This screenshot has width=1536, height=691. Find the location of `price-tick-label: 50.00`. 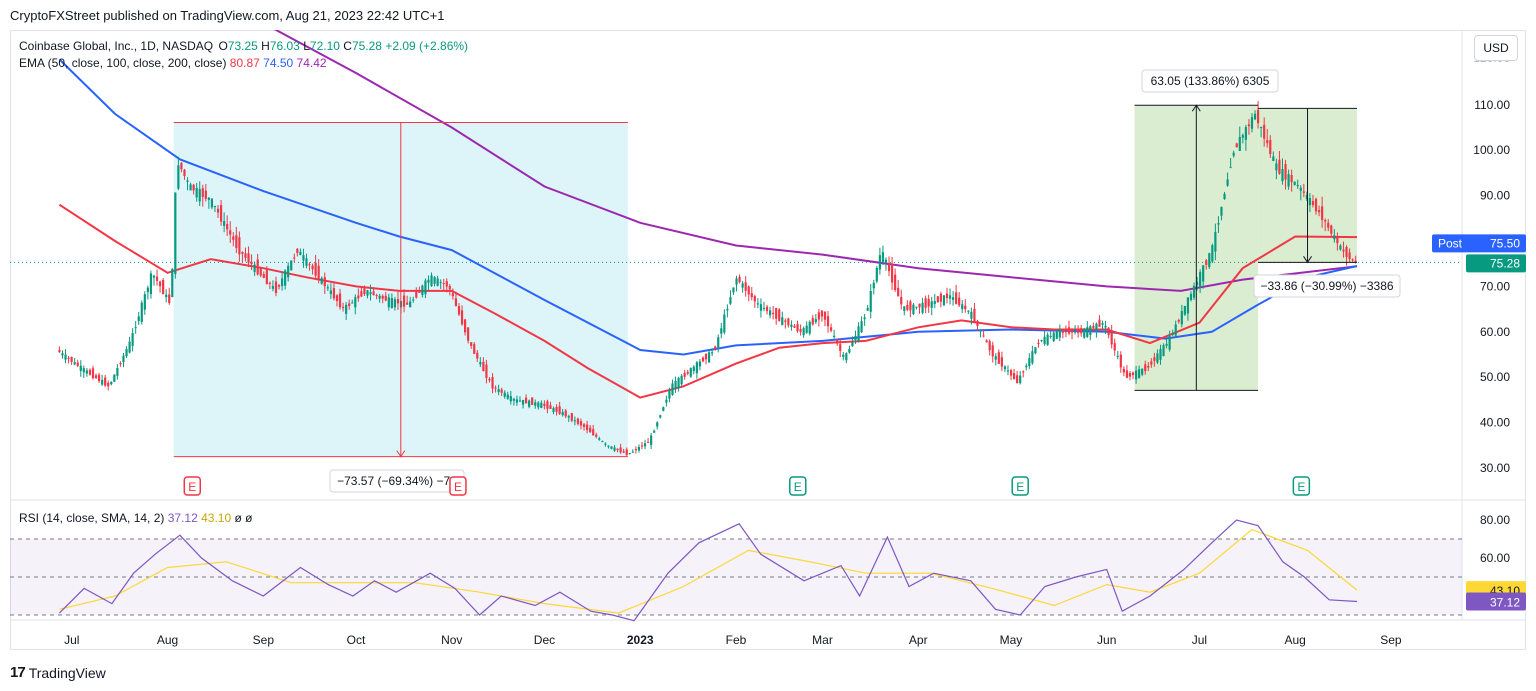

price-tick-label: 50.00 is located at coordinates (1495, 377).